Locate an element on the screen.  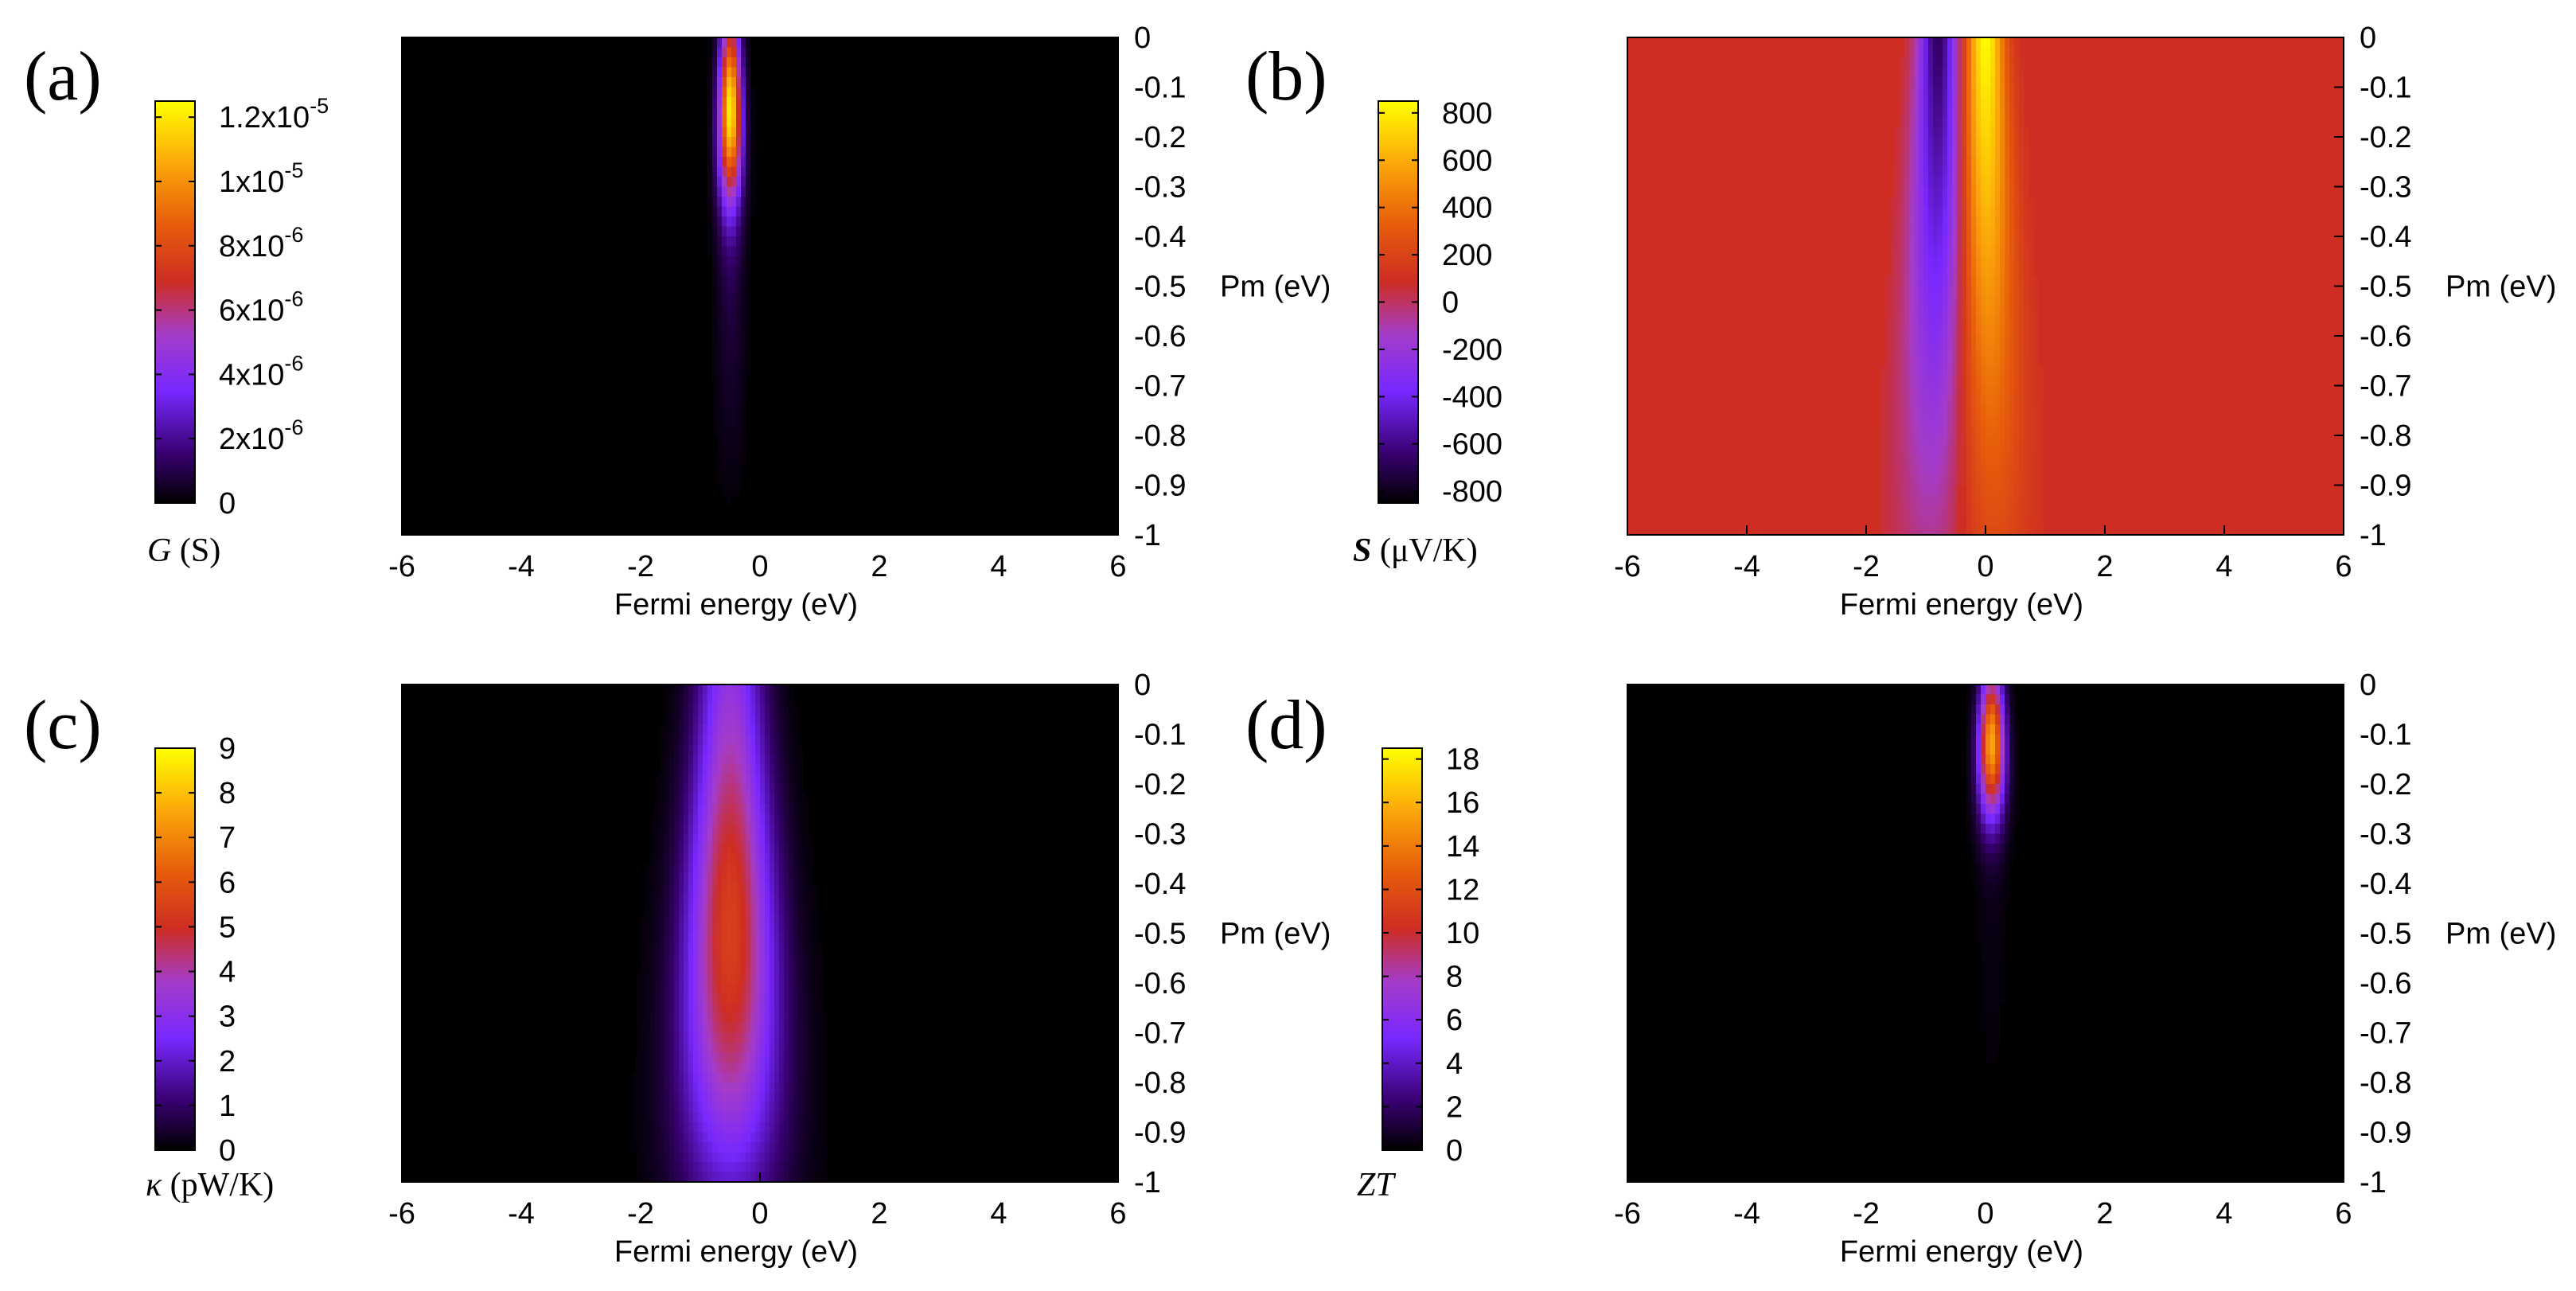
colorbar-tick-label: 16 is located at coordinates (1462, 803).